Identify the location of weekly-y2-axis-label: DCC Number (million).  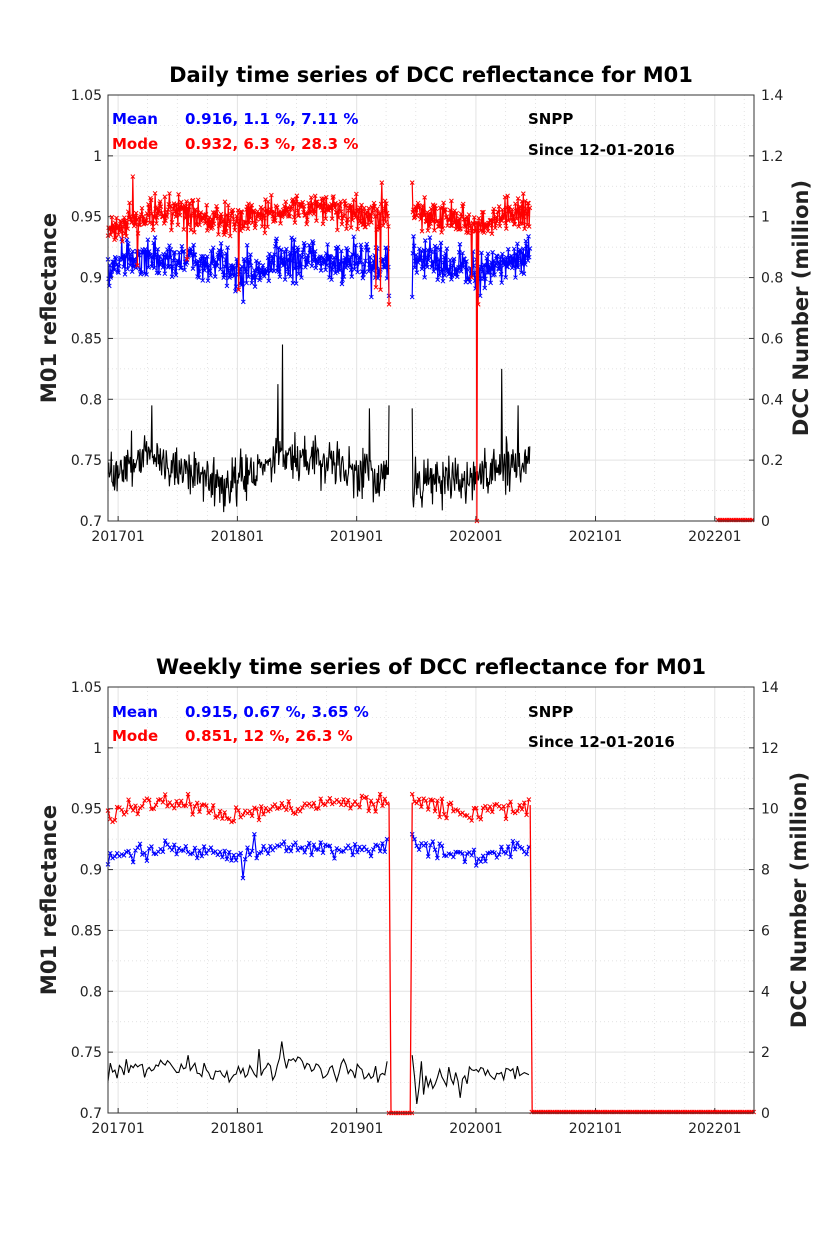
(799, 900).